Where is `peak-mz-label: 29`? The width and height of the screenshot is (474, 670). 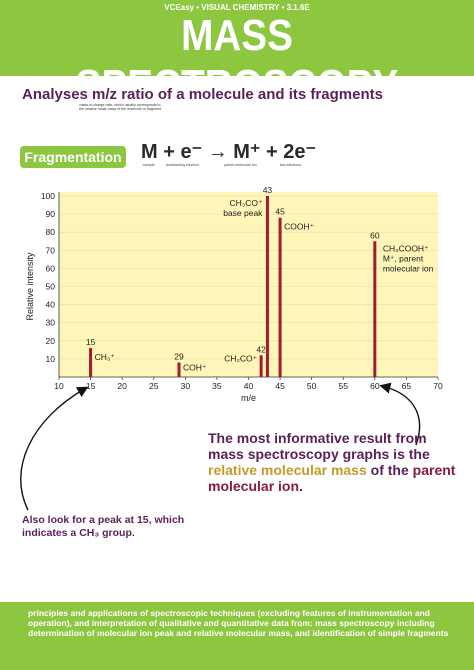 peak-mz-label: 29 is located at coordinates (179, 357).